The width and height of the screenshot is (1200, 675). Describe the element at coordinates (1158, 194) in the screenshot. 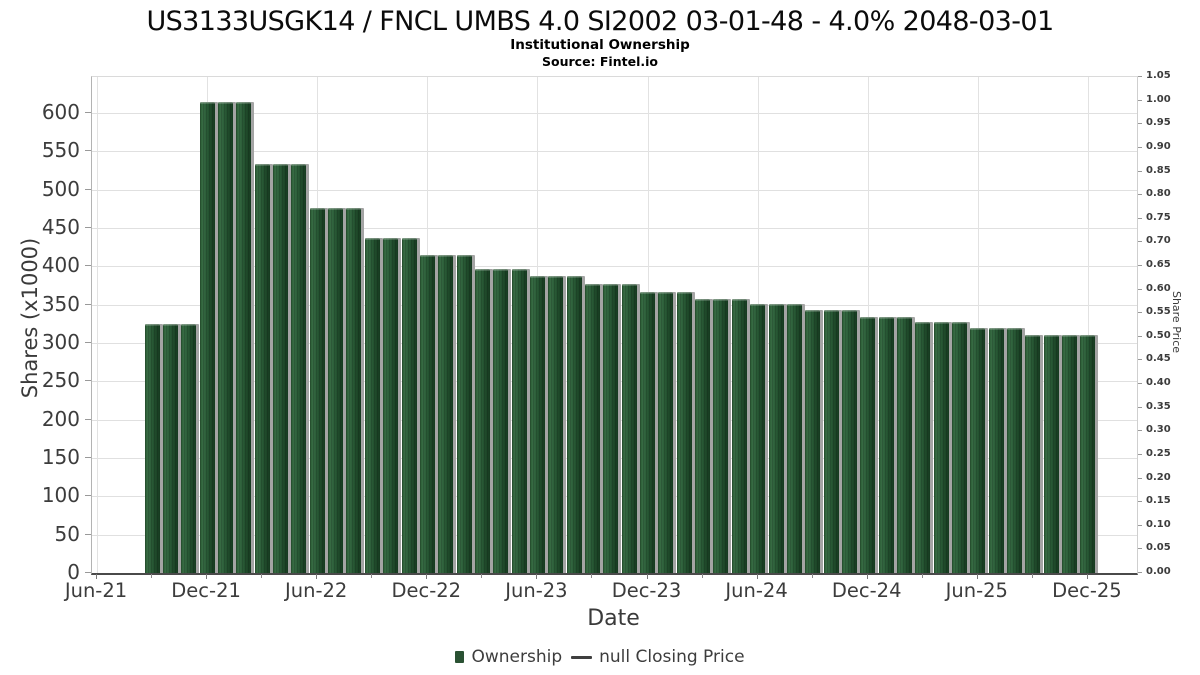

I see `y-right-tick-label-0.80: 0.80` at that location.